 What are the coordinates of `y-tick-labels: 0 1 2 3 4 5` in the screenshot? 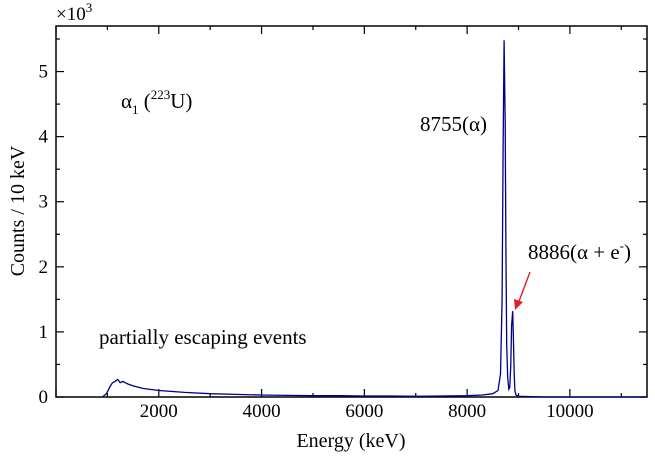 It's located at (44, 235).